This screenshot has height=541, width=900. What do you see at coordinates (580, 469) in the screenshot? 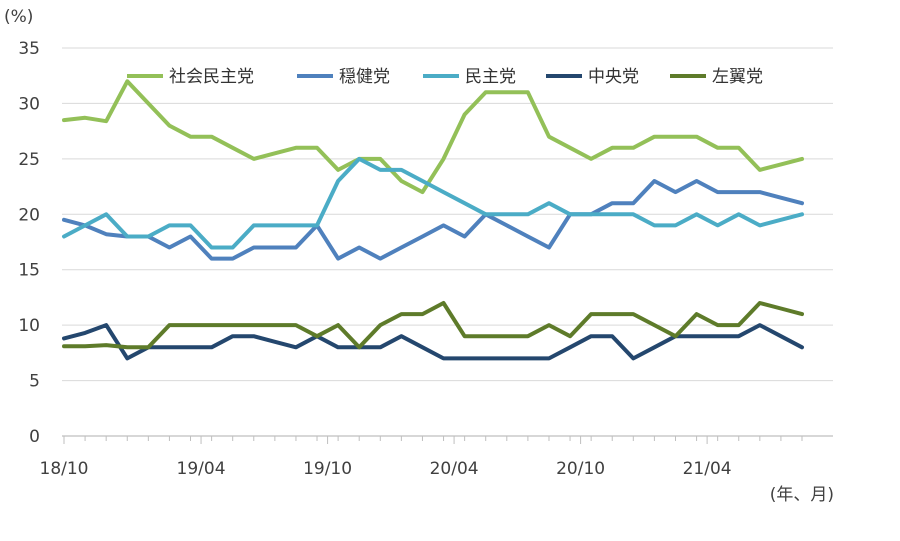
I see `x-tick-label: 20/10` at bounding box center [580, 469].